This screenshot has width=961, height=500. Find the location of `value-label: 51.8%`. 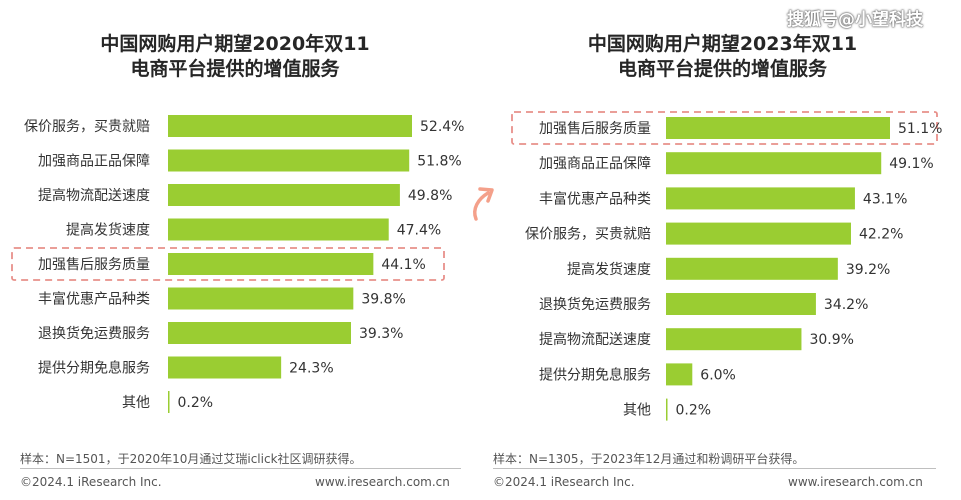

value-label: 51.8% is located at coordinates (439, 162).